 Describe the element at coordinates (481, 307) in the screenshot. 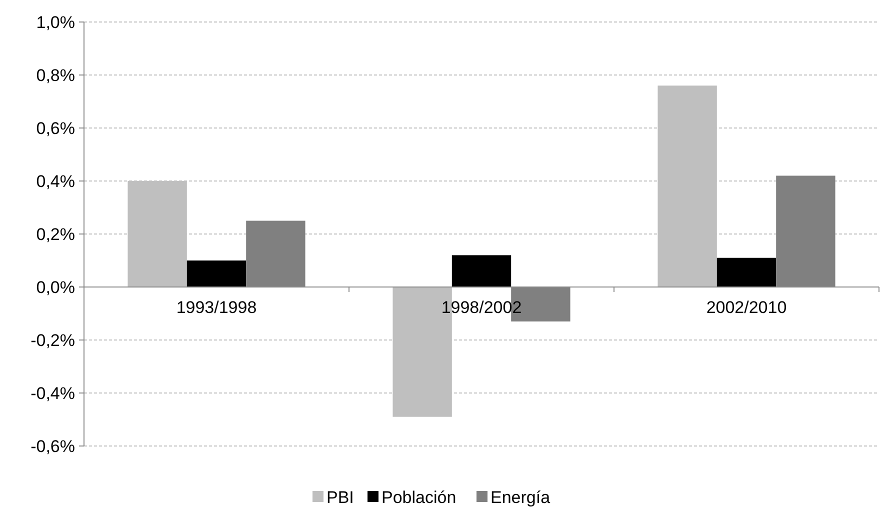

I see `x-tick-label: 1998/2002` at that location.